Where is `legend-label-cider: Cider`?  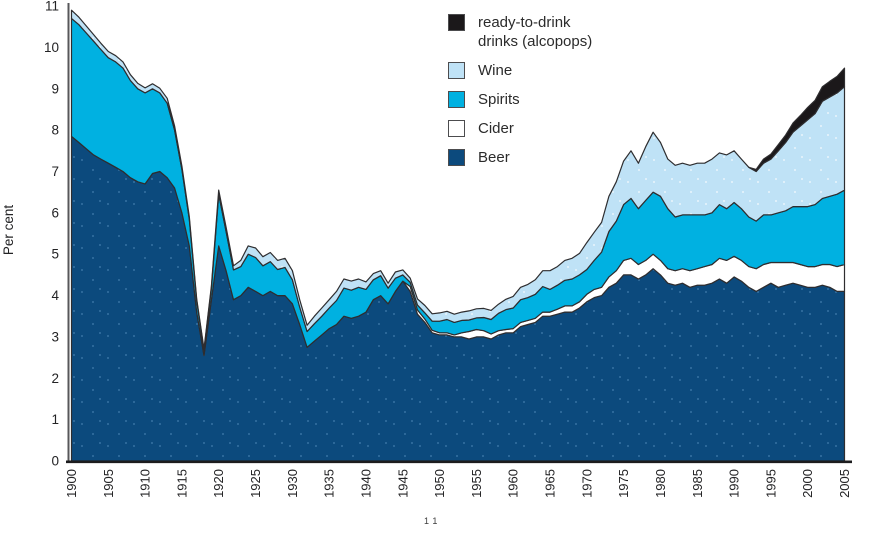
legend-label-cider: Cider is located at coordinates (496, 128).